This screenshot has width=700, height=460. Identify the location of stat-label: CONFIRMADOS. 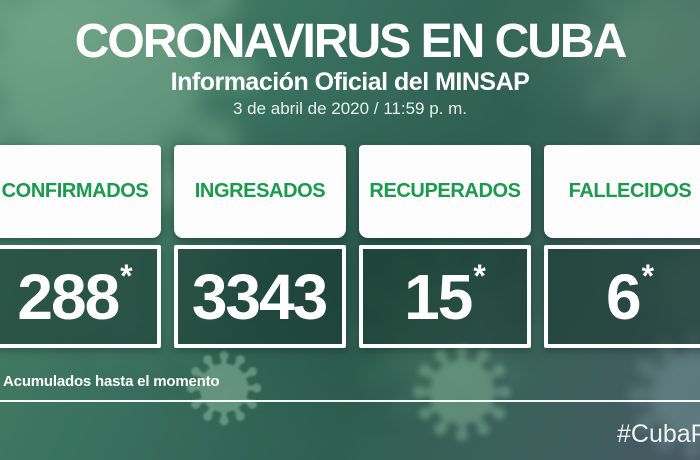
(75, 191).